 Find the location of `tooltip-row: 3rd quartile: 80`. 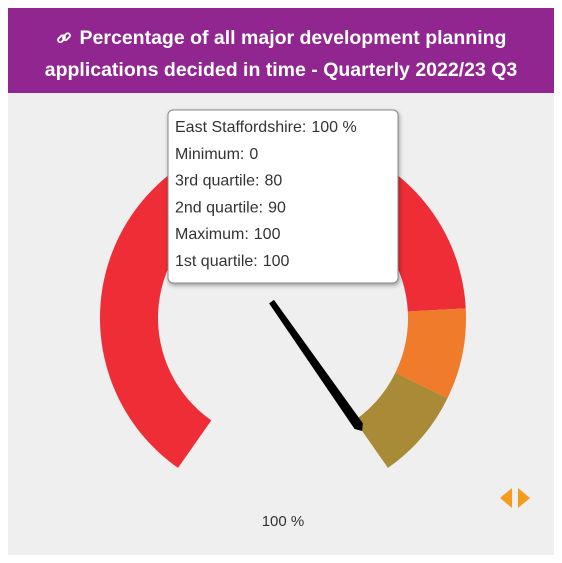

tooltip-row: 3rd quartile: 80 is located at coordinates (228, 181).